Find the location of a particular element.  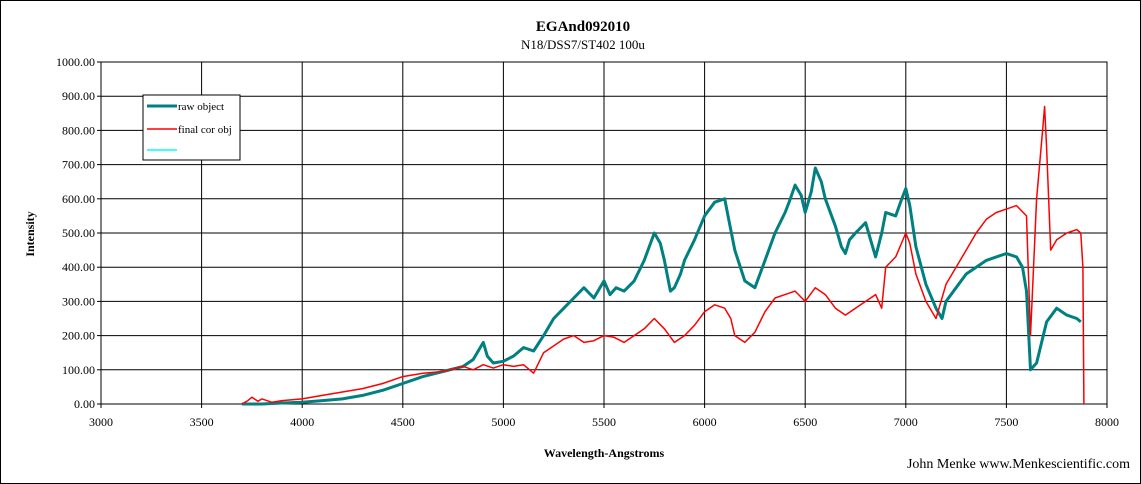

x-axis-title: Wavelength-Angstroms is located at coordinates (604, 453).